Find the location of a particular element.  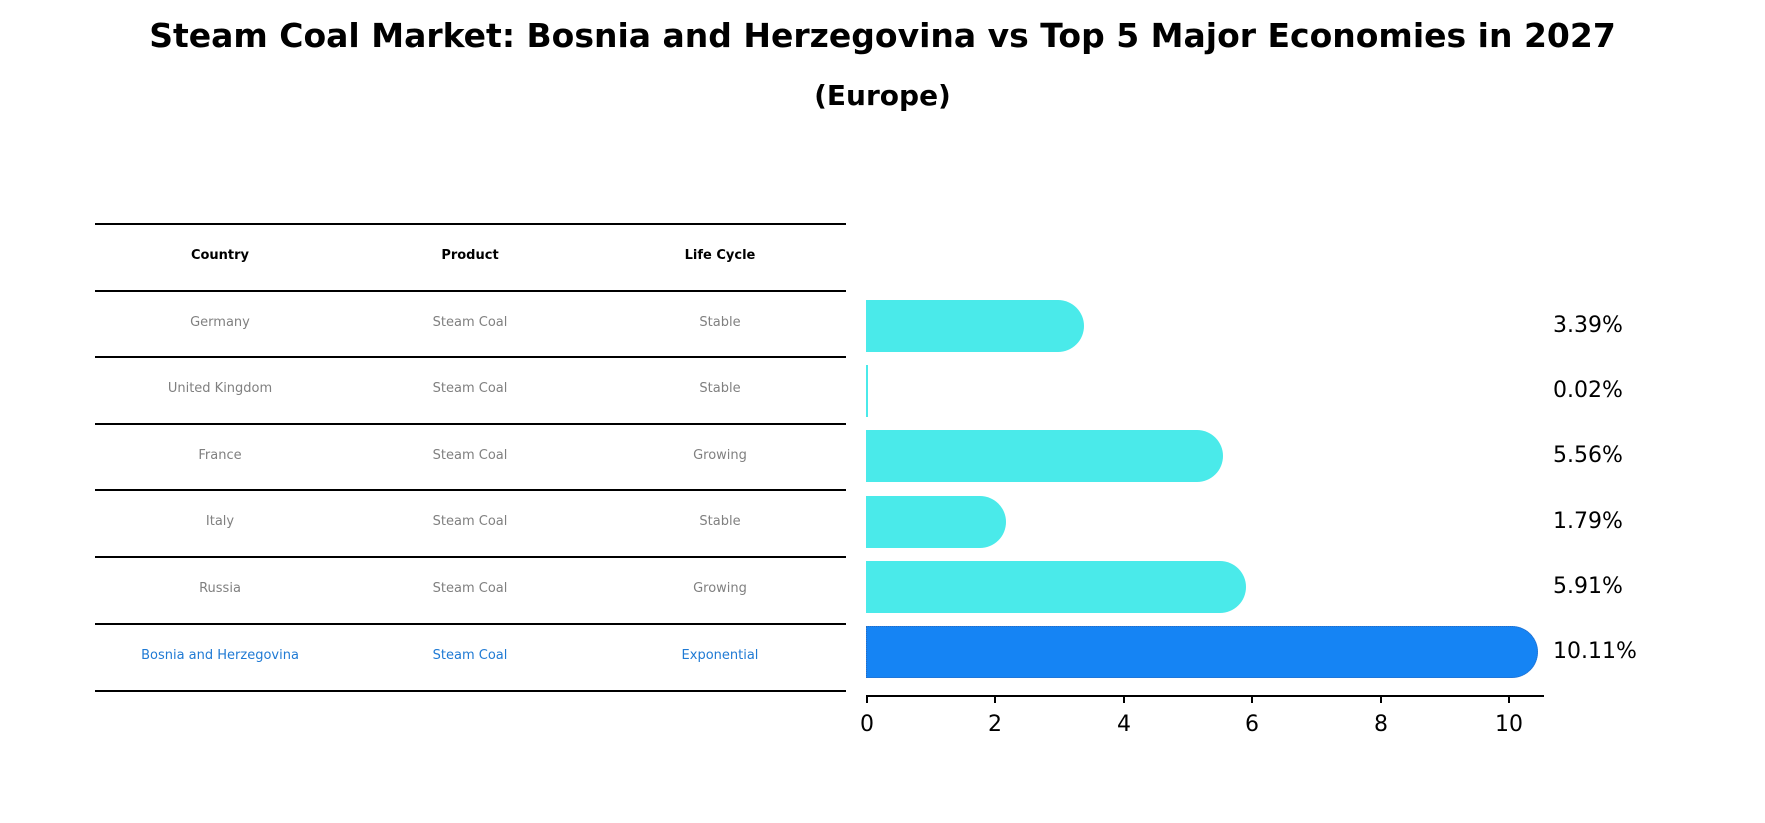

table-cell-country: Russia is located at coordinates (220, 588).